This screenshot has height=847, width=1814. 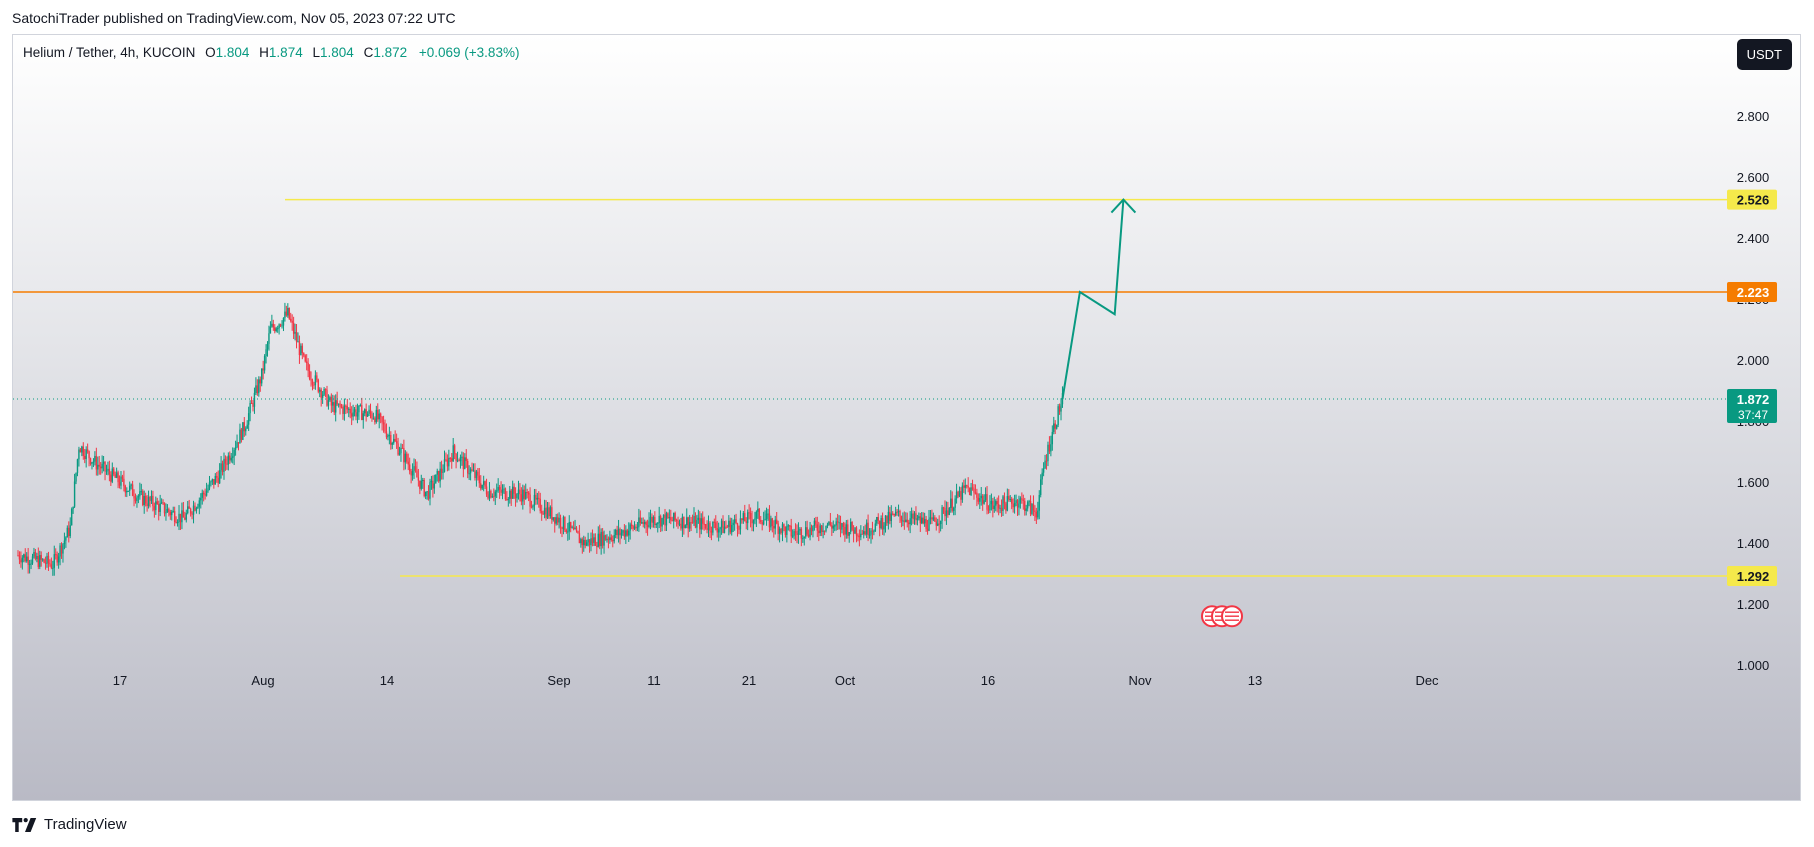 I want to click on symbol-label: Helium / Tether, 4h, KUCOIN, so click(x=109, y=52).